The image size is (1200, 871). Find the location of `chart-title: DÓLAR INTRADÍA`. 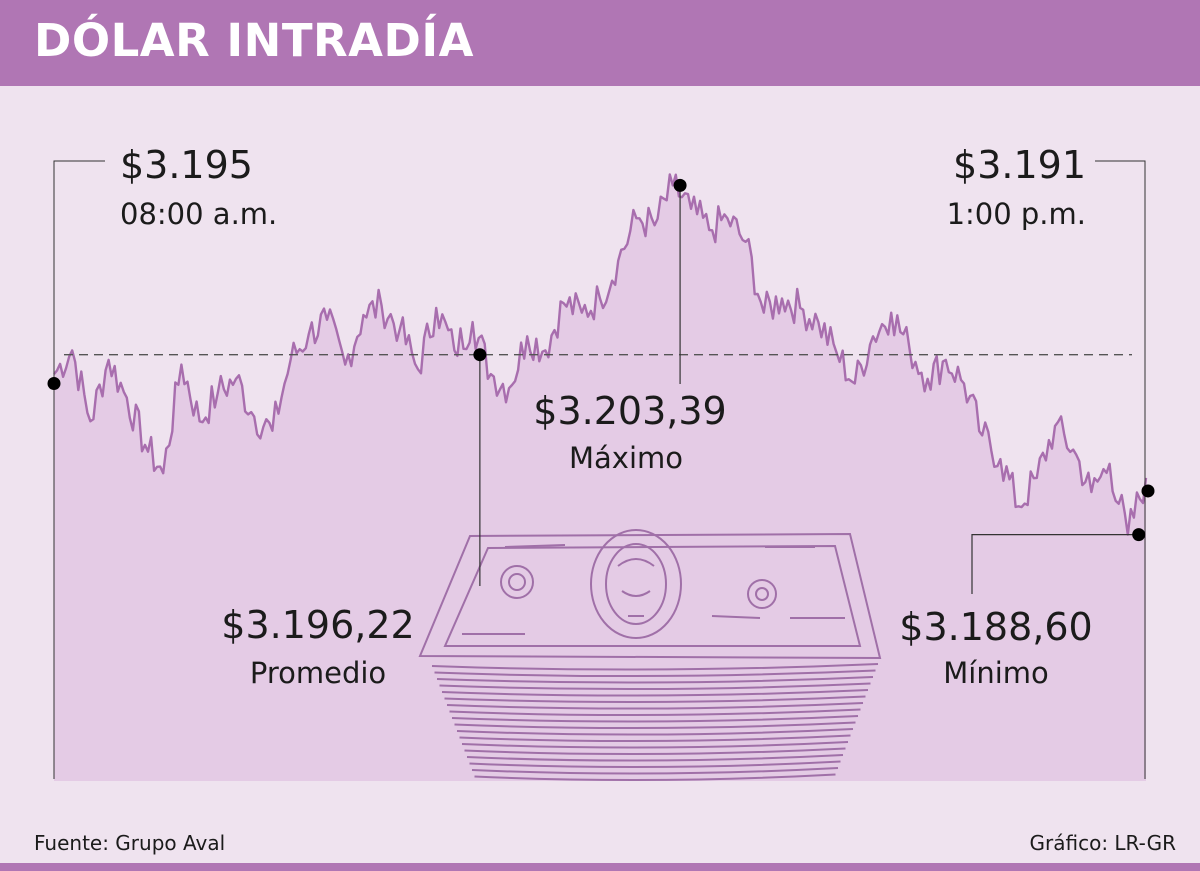

chart-title: DÓLAR INTRADÍA is located at coordinates (254, 40).